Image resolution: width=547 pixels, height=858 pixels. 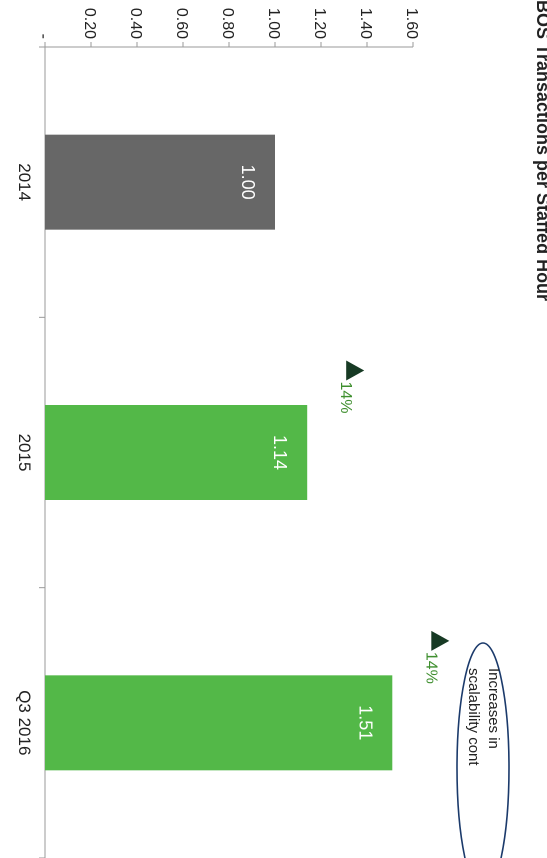 What do you see at coordinates (540, 150) in the screenshot?
I see `chart-title: BOS Transactions per Staffed Hour` at bounding box center [540, 150].